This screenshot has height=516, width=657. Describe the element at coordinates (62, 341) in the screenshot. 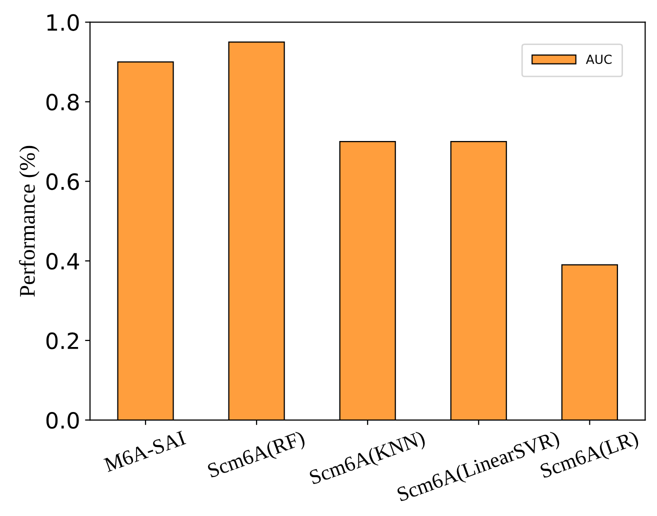

I see `y-tick-label: 0.2` at that location.